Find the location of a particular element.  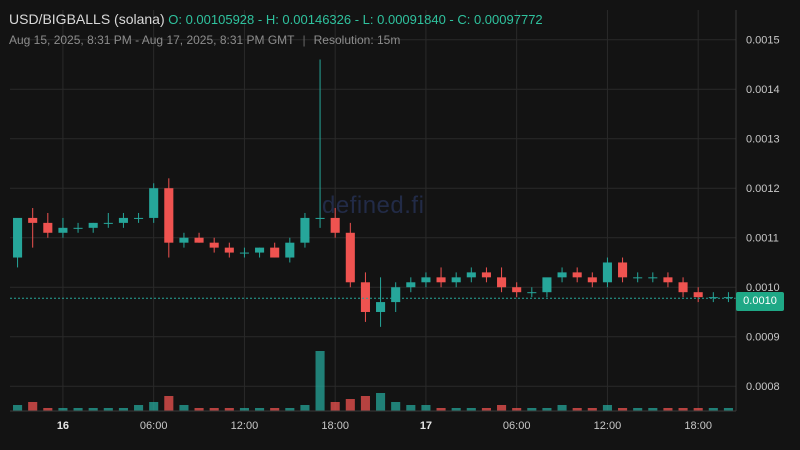

x-tick-label: 17 is located at coordinates (426, 426).